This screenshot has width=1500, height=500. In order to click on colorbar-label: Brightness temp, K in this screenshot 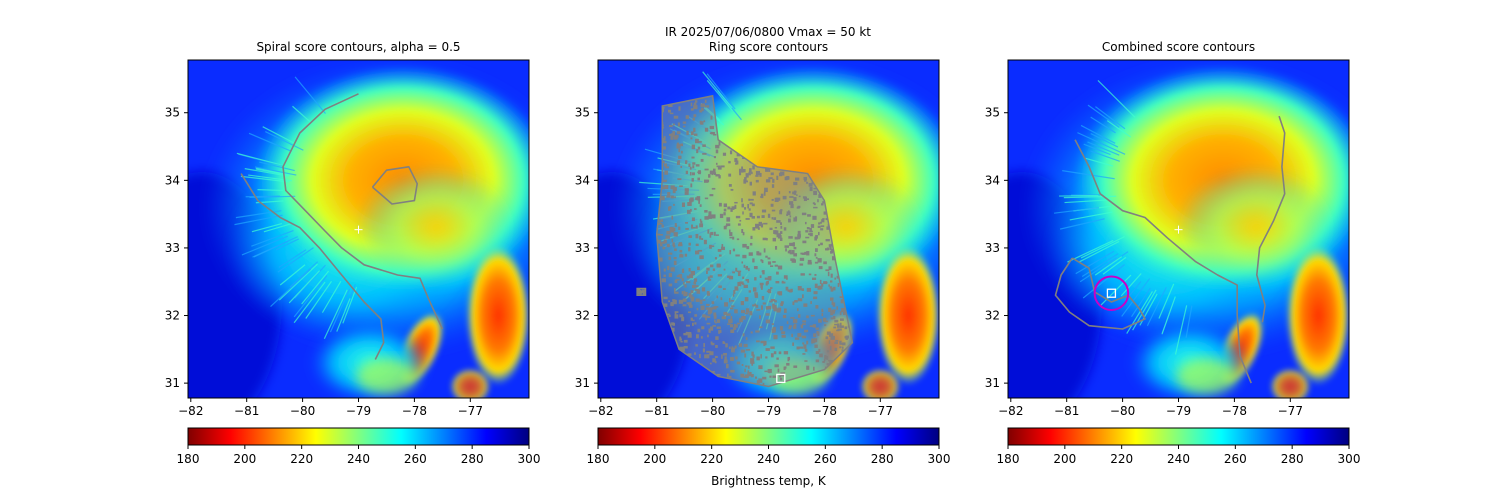, I will do `click(769, 481)`.